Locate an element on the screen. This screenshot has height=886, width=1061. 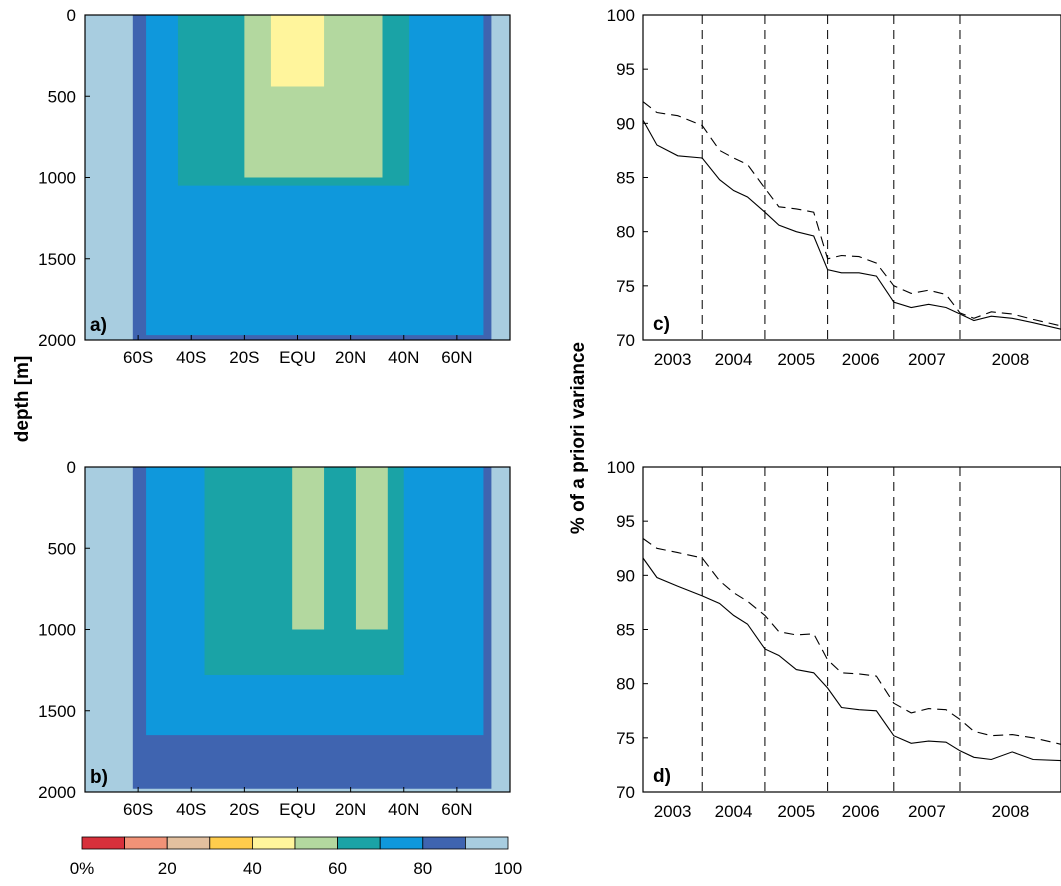
colorbar: 0% 20 40 60 80 100 is located at coordinates (296, 857).